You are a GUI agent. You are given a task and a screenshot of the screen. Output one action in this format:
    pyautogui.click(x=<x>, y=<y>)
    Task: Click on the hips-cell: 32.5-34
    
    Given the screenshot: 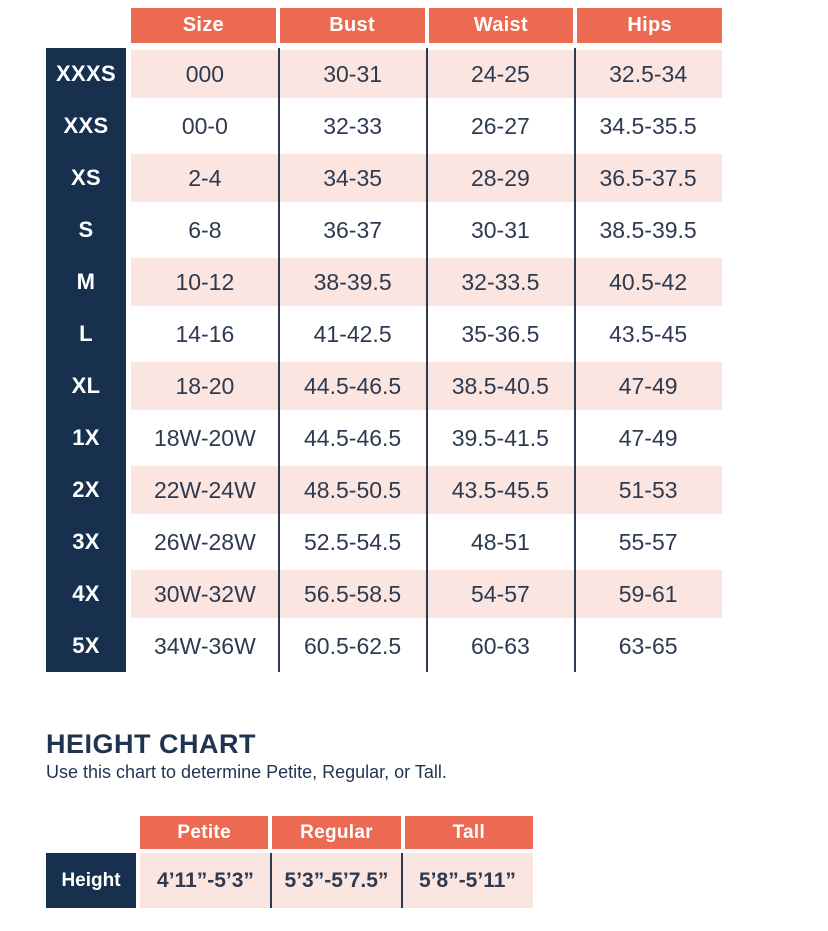 What is the action you would take?
    pyautogui.click(x=648, y=74)
    